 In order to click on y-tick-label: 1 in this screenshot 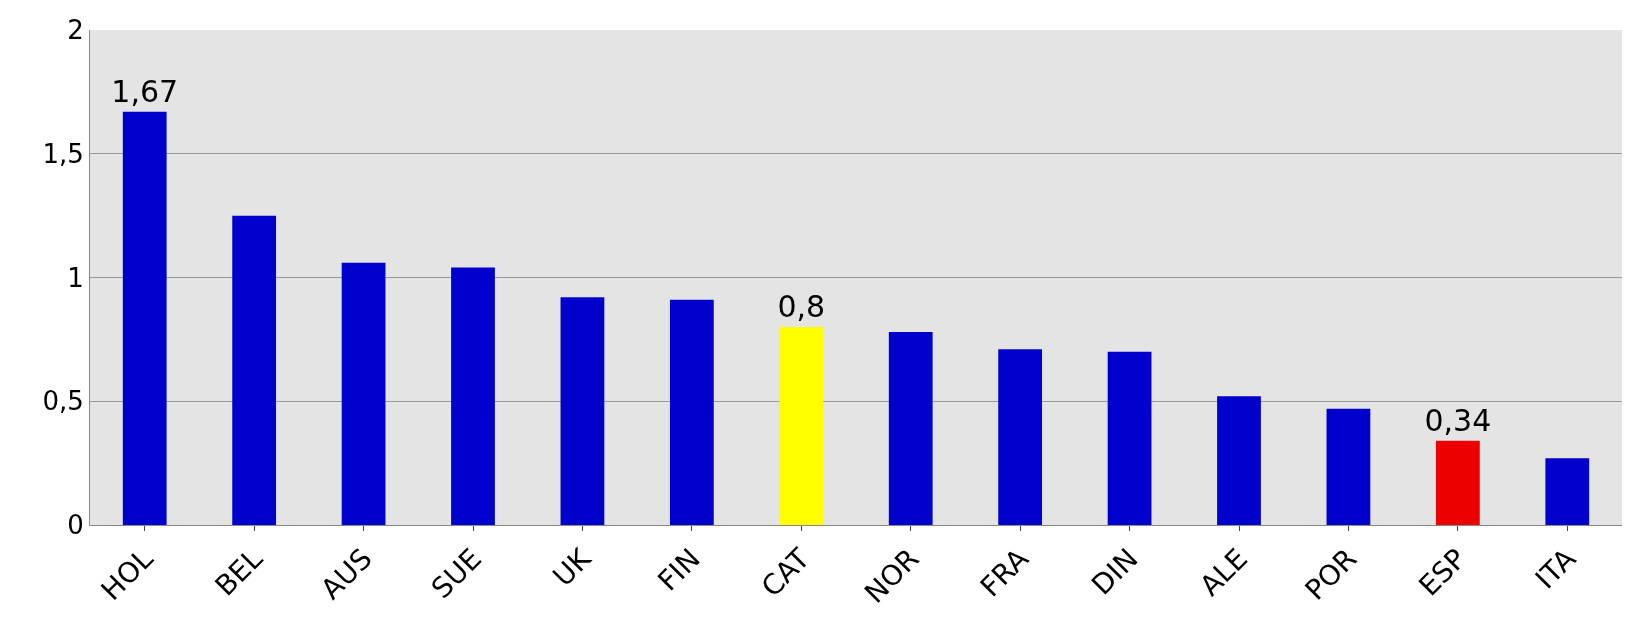, I will do `click(75, 277)`.